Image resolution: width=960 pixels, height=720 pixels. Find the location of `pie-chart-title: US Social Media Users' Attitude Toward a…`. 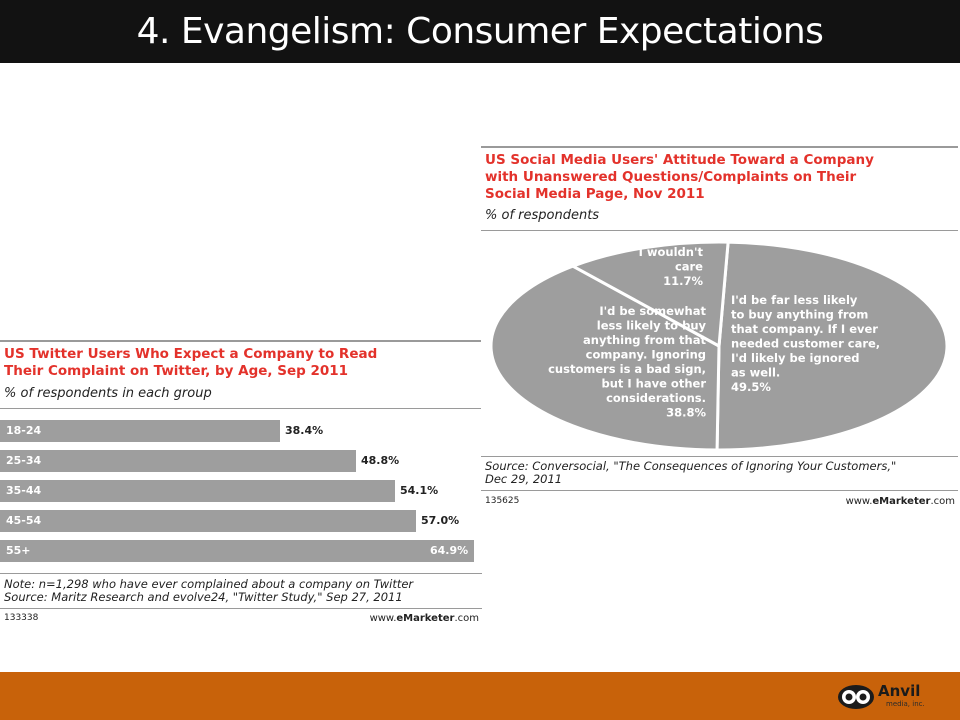

pie-chart-title: US Social Media Users' Attitude Toward a… is located at coordinates (721, 177).